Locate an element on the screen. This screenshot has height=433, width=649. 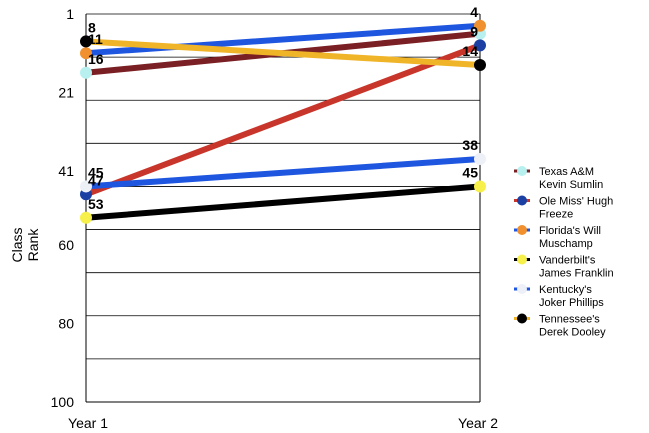
legend-label: Muschamp is located at coordinates (566, 244).